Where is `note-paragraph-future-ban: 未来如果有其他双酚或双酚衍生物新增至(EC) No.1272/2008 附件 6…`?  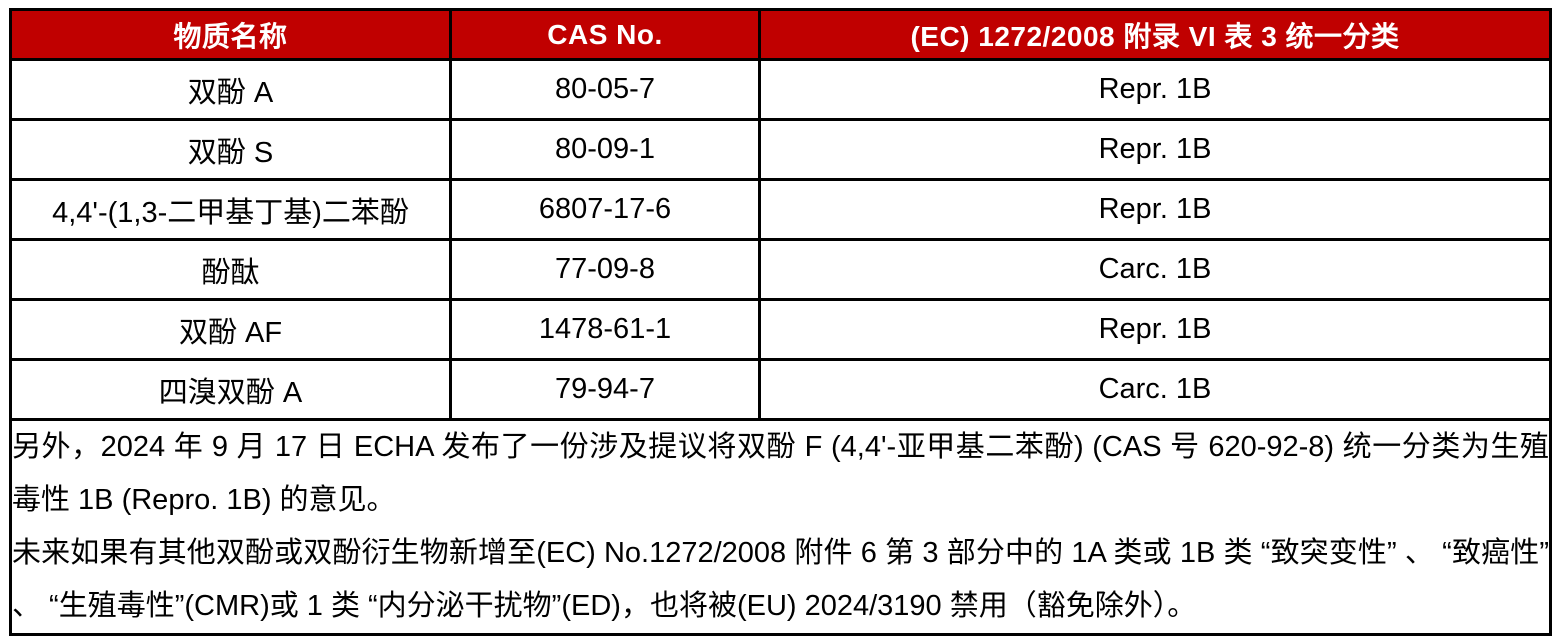 note-paragraph-future-ban: 未来如果有其他双酚或双酚衍生物新增至(EC) No.1272/2008 附件 6… is located at coordinates (780, 579).